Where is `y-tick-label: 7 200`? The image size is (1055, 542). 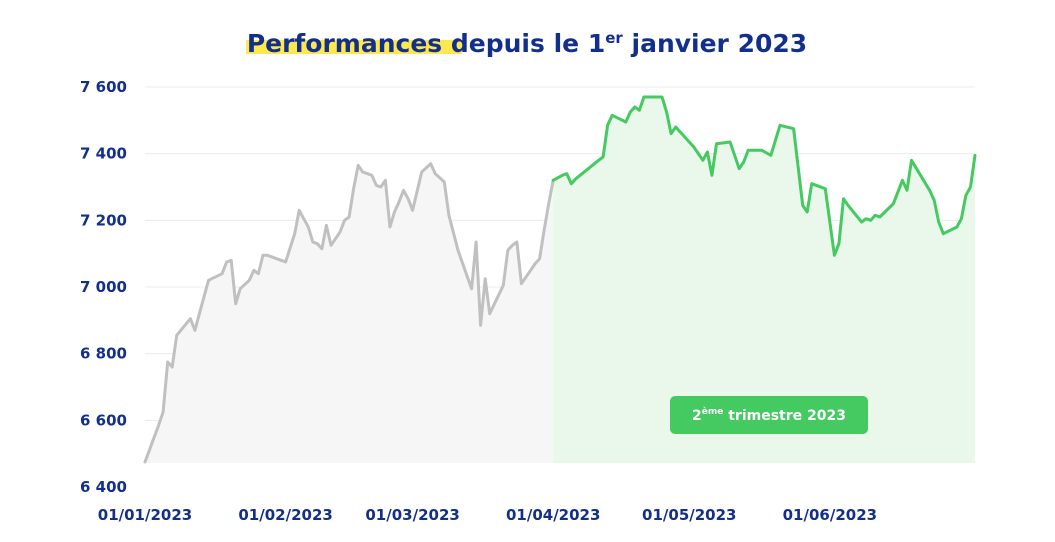
y-tick-label: 7 200 is located at coordinates (103, 220).